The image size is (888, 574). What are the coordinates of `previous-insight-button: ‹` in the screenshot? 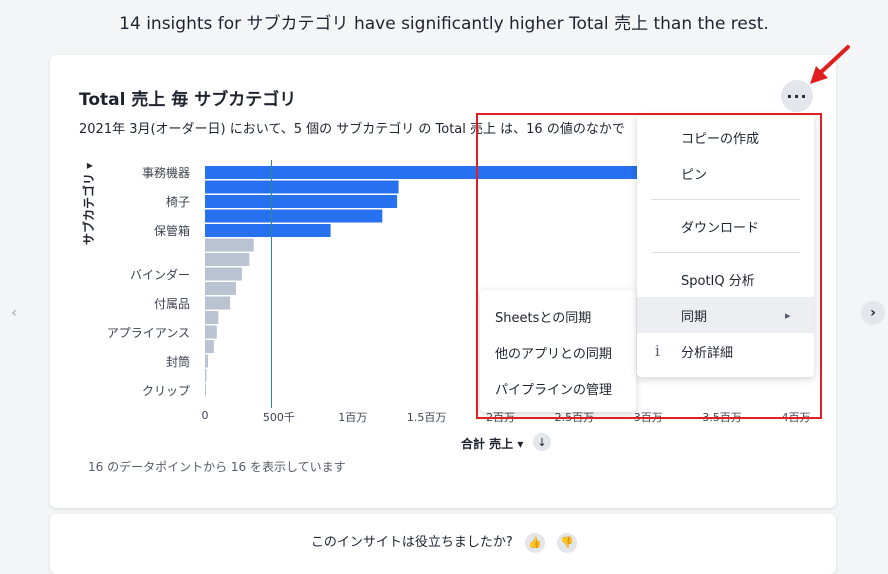 It's located at (14, 313).